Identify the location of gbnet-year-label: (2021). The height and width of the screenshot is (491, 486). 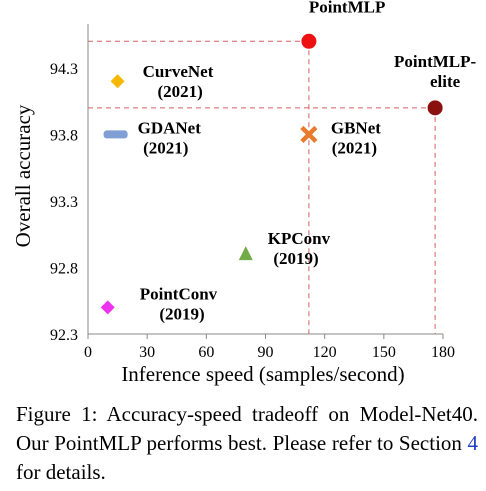
(354, 147).